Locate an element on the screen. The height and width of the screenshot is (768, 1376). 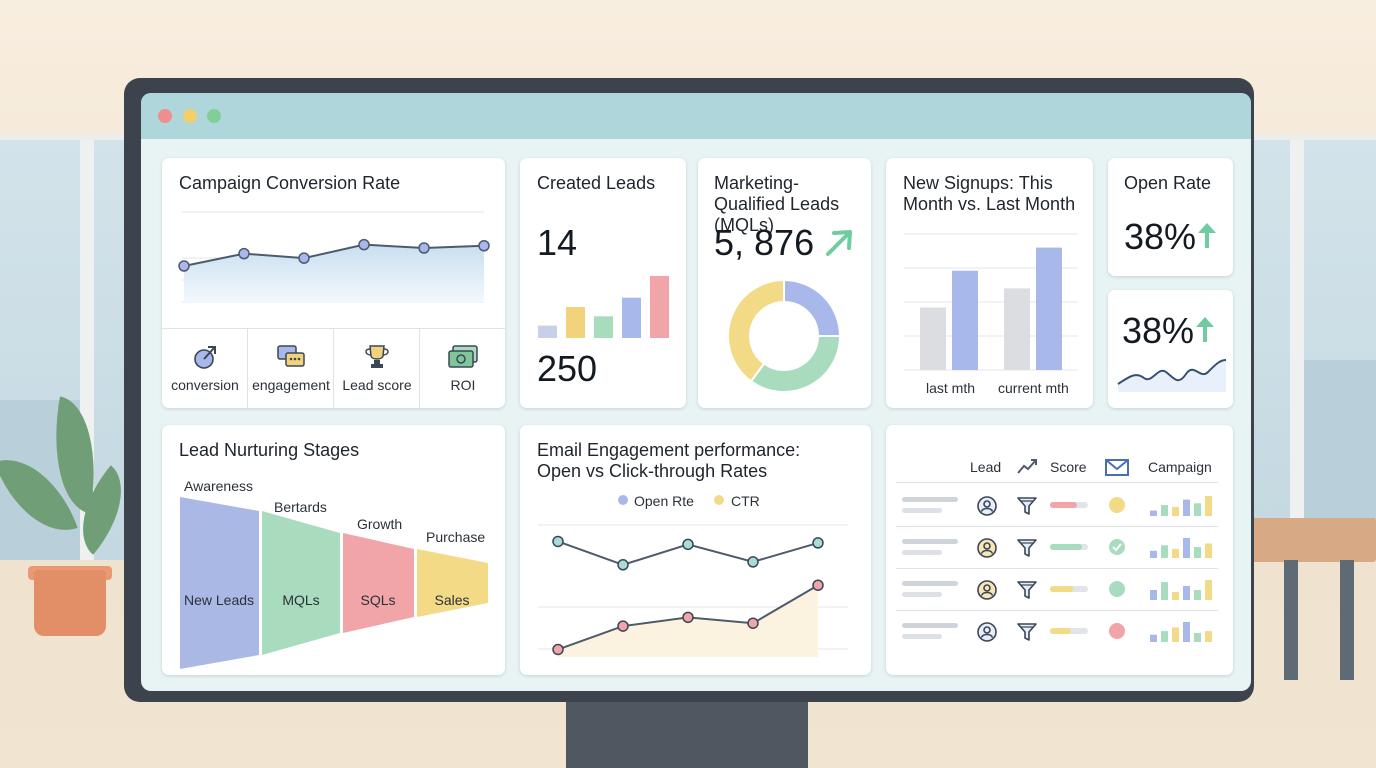
trend-up-arrow-icon is located at coordinates (839, 243).